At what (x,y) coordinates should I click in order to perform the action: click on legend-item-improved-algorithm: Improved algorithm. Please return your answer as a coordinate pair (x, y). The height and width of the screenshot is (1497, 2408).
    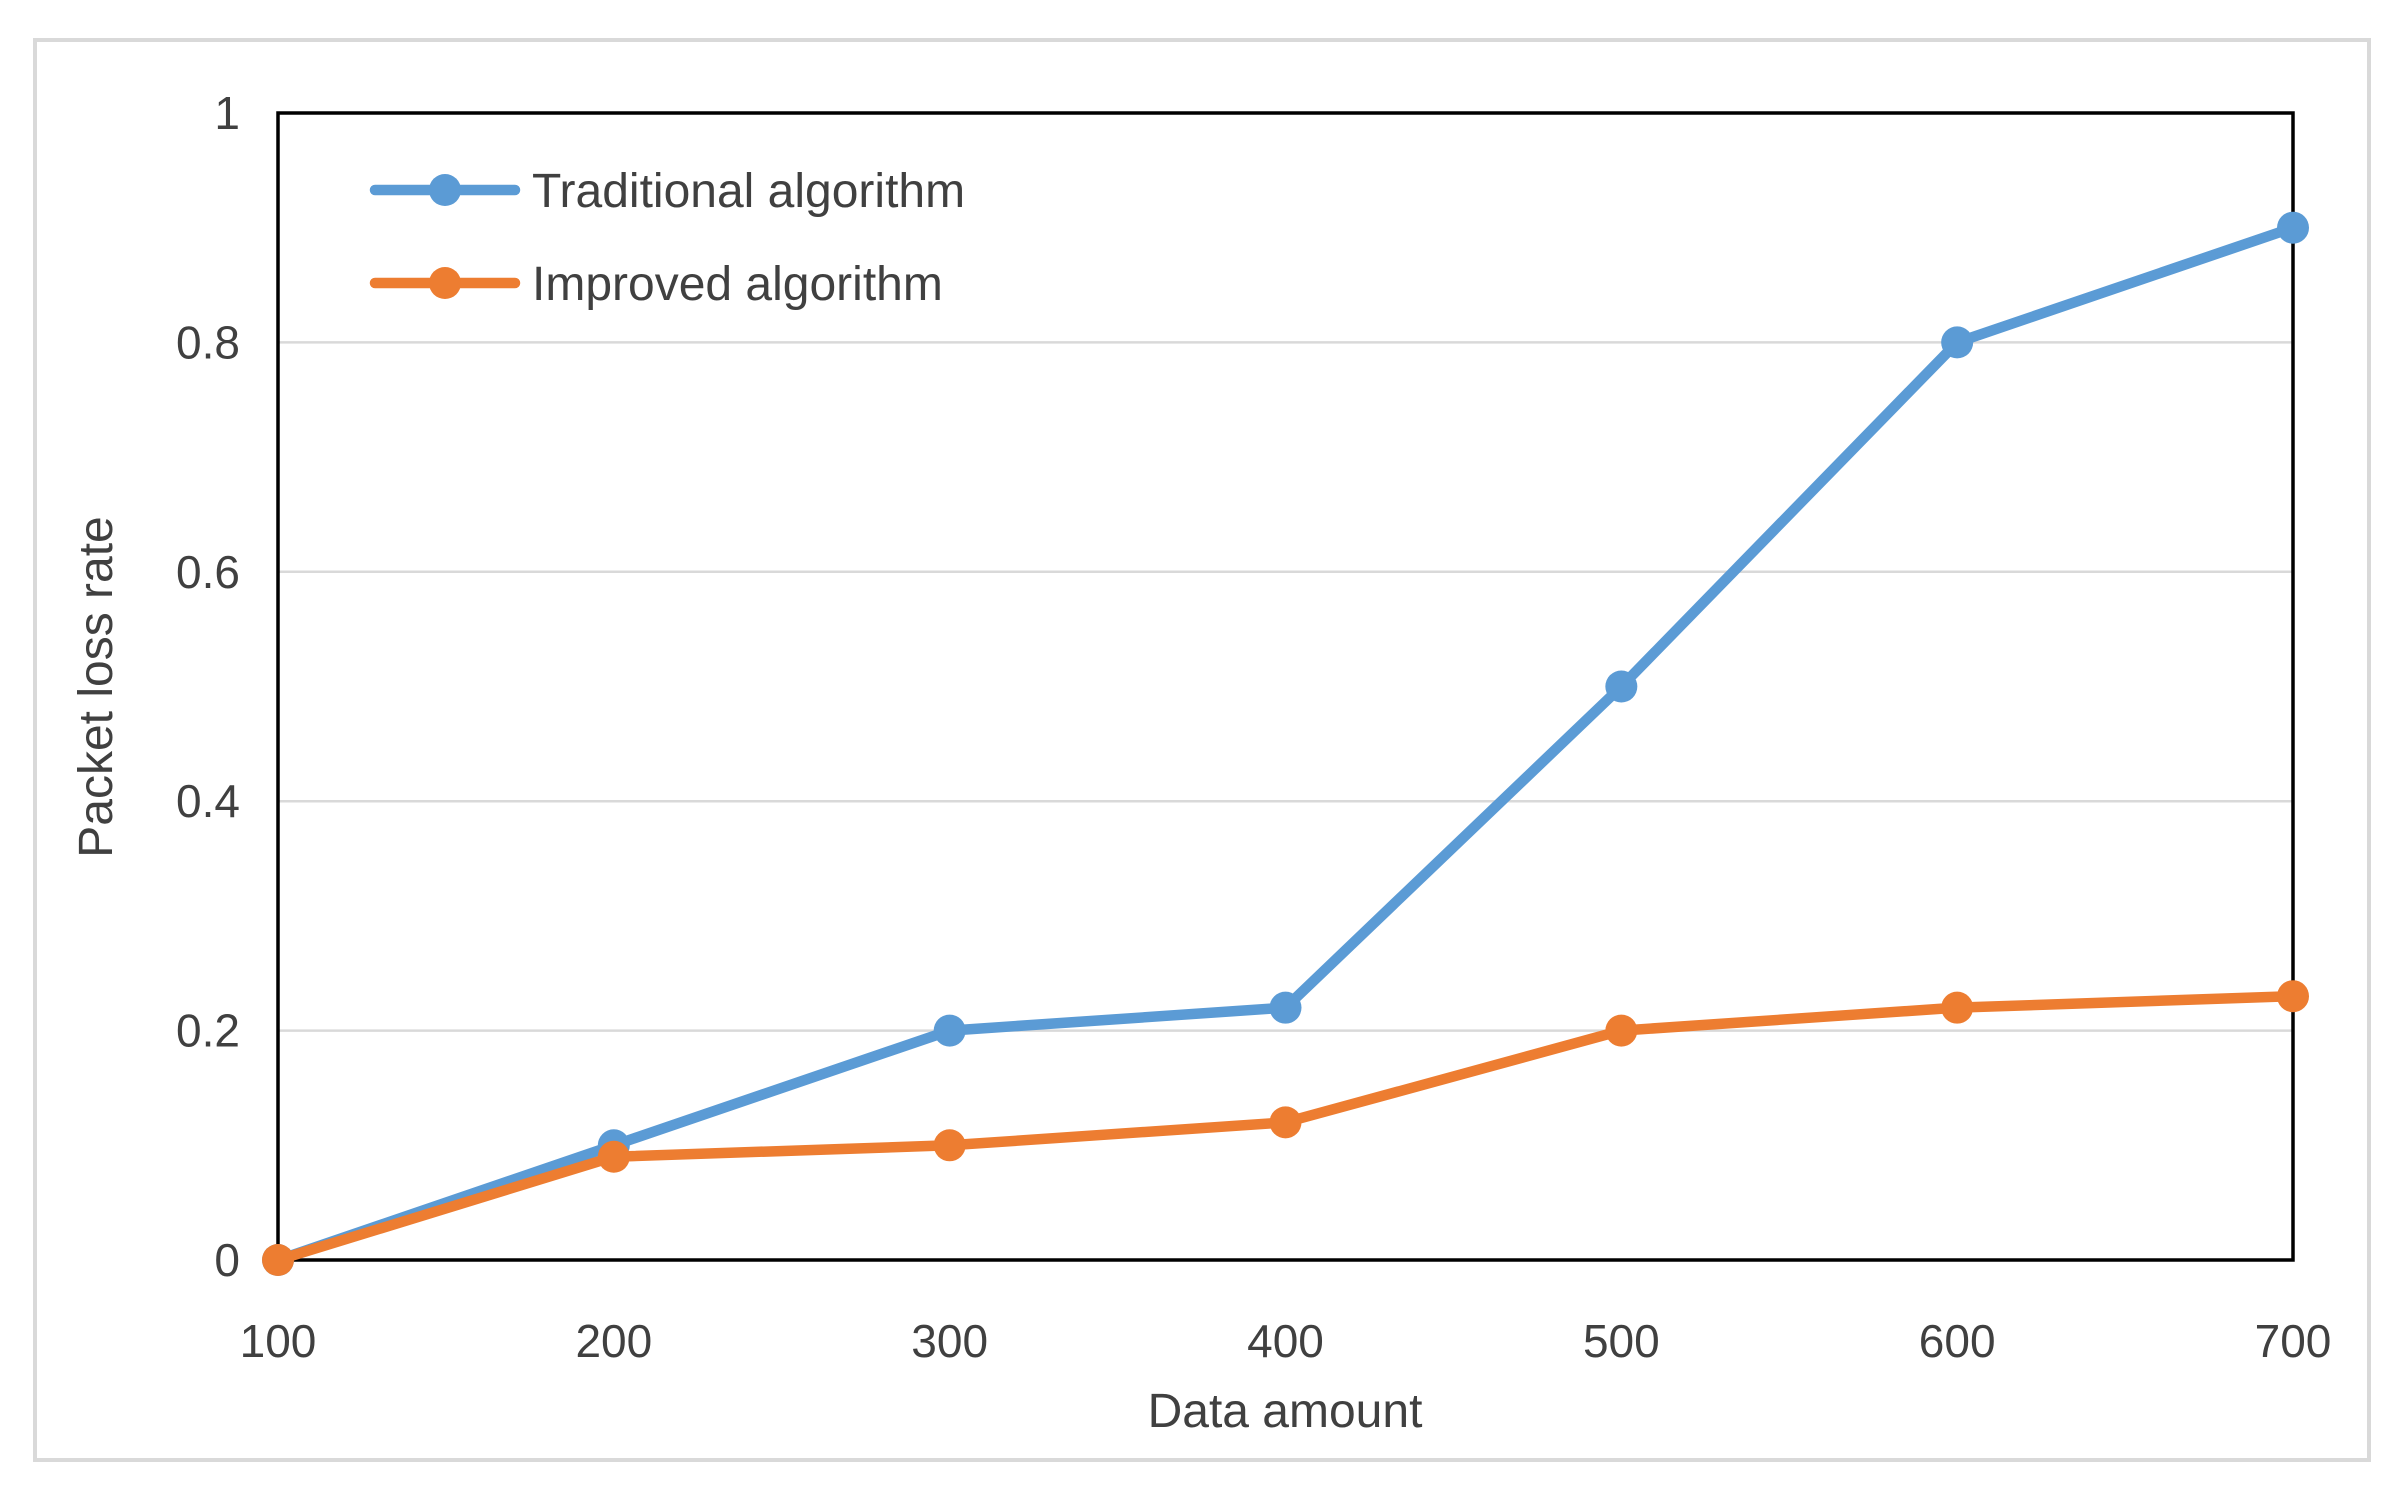
    Looking at the image, I should click on (656, 284).